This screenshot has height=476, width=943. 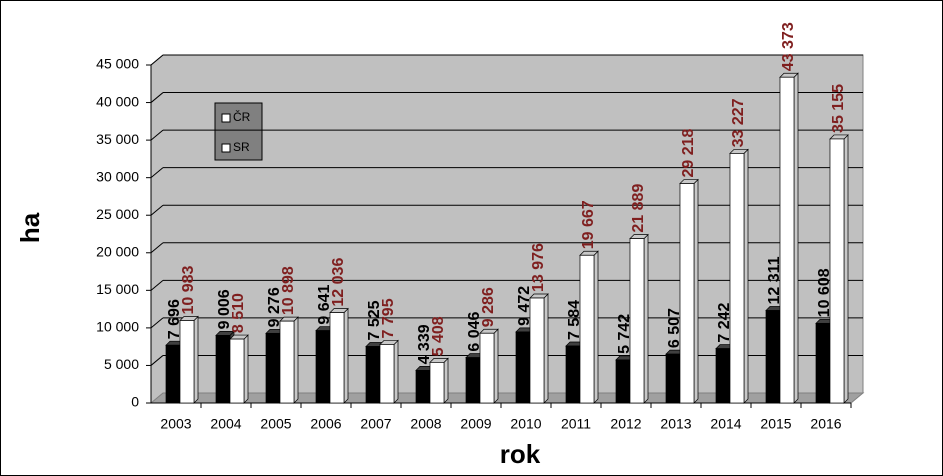 What do you see at coordinates (288, 290) in the screenshot?
I see `value-label: 10 898` at bounding box center [288, 290].